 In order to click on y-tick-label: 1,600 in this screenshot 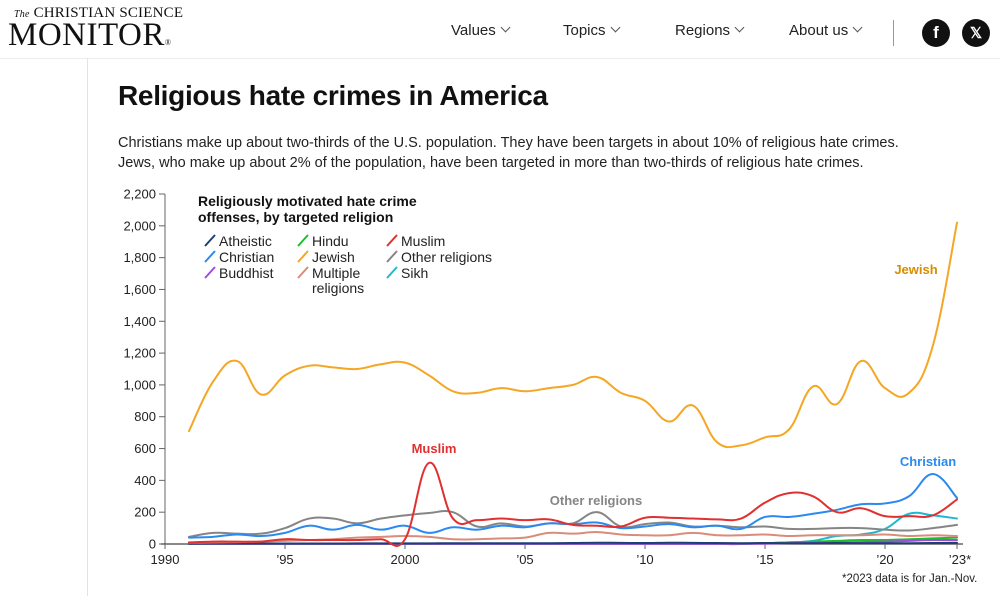, I will do `click(139, 289)`.